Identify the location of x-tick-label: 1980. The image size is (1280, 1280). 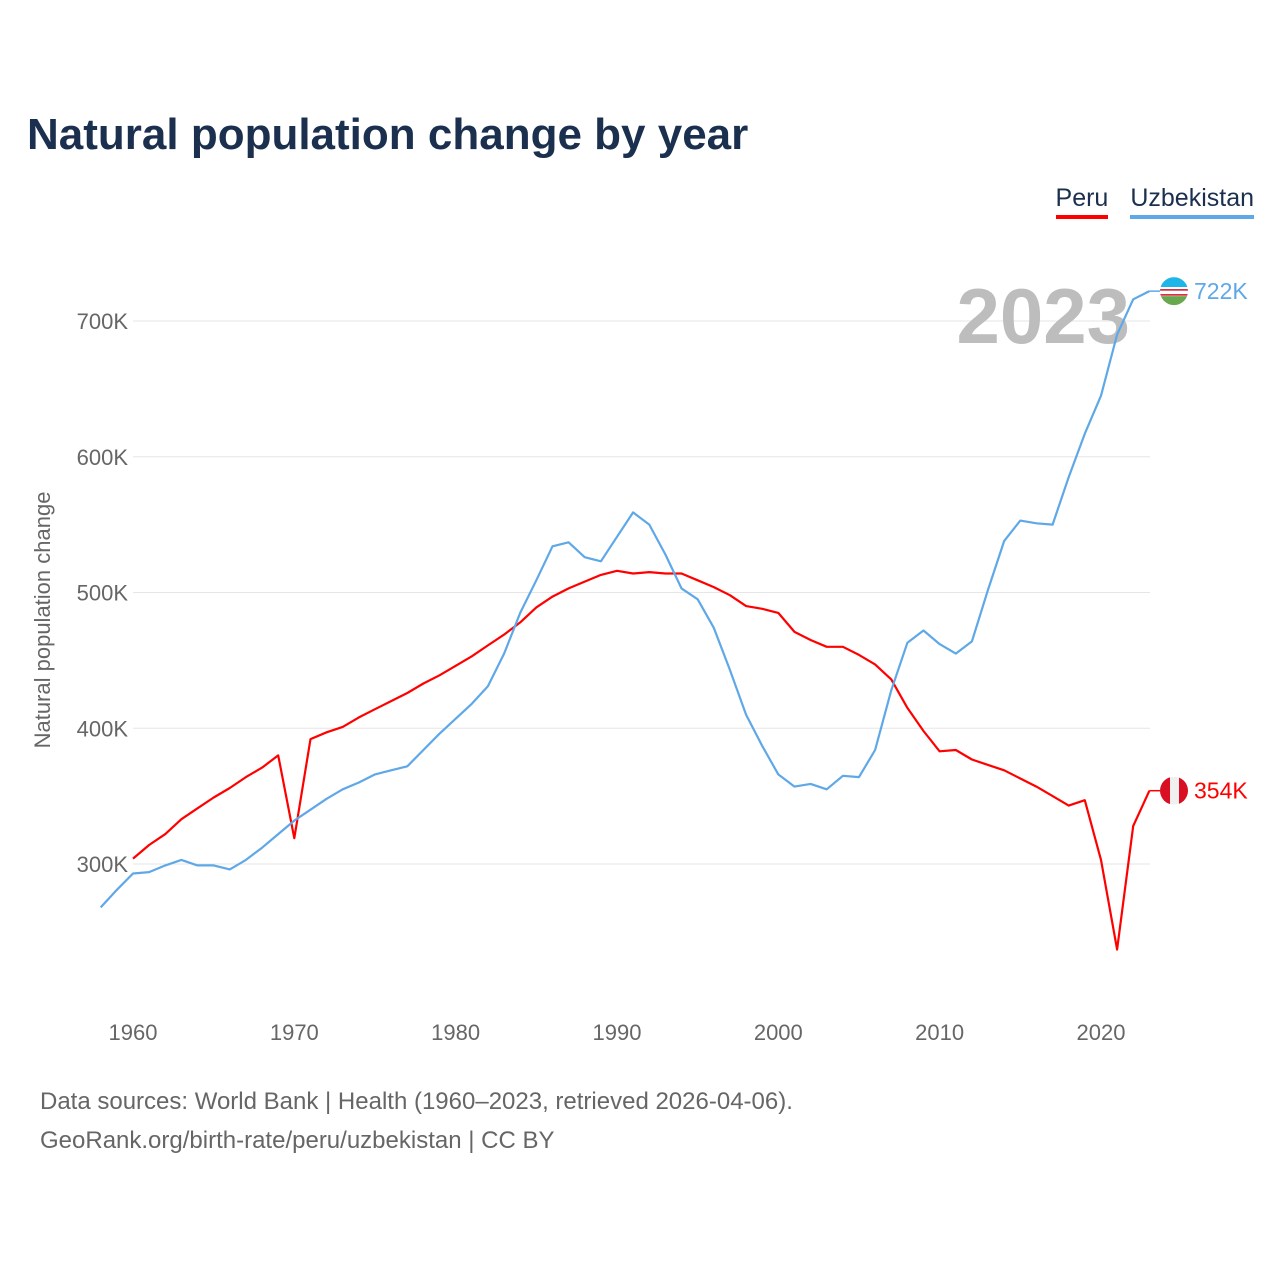
(455, 1032).